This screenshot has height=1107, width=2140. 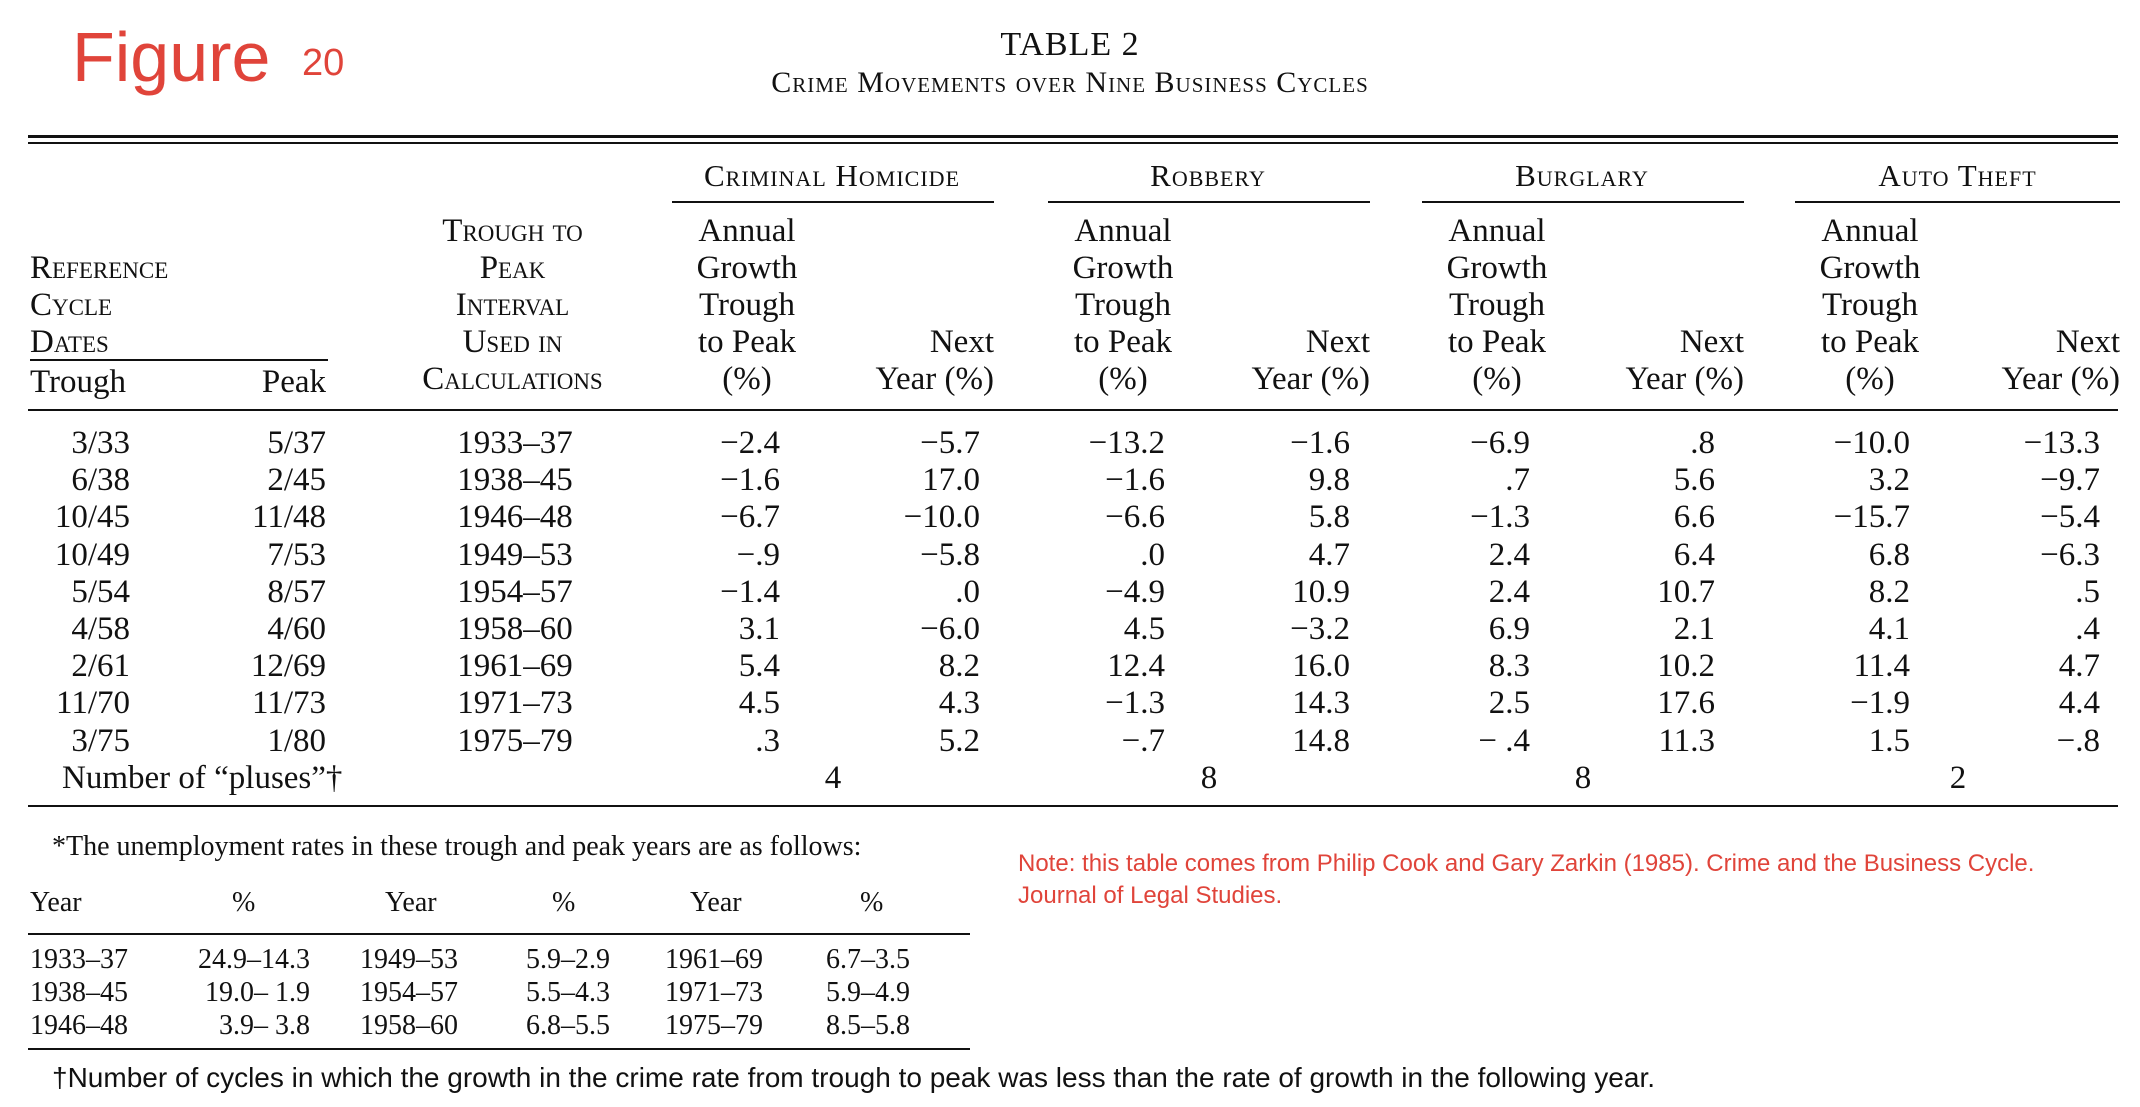 I want to click on next-year-header-burglary: Next Year (%), so click(x=1684, y=360).